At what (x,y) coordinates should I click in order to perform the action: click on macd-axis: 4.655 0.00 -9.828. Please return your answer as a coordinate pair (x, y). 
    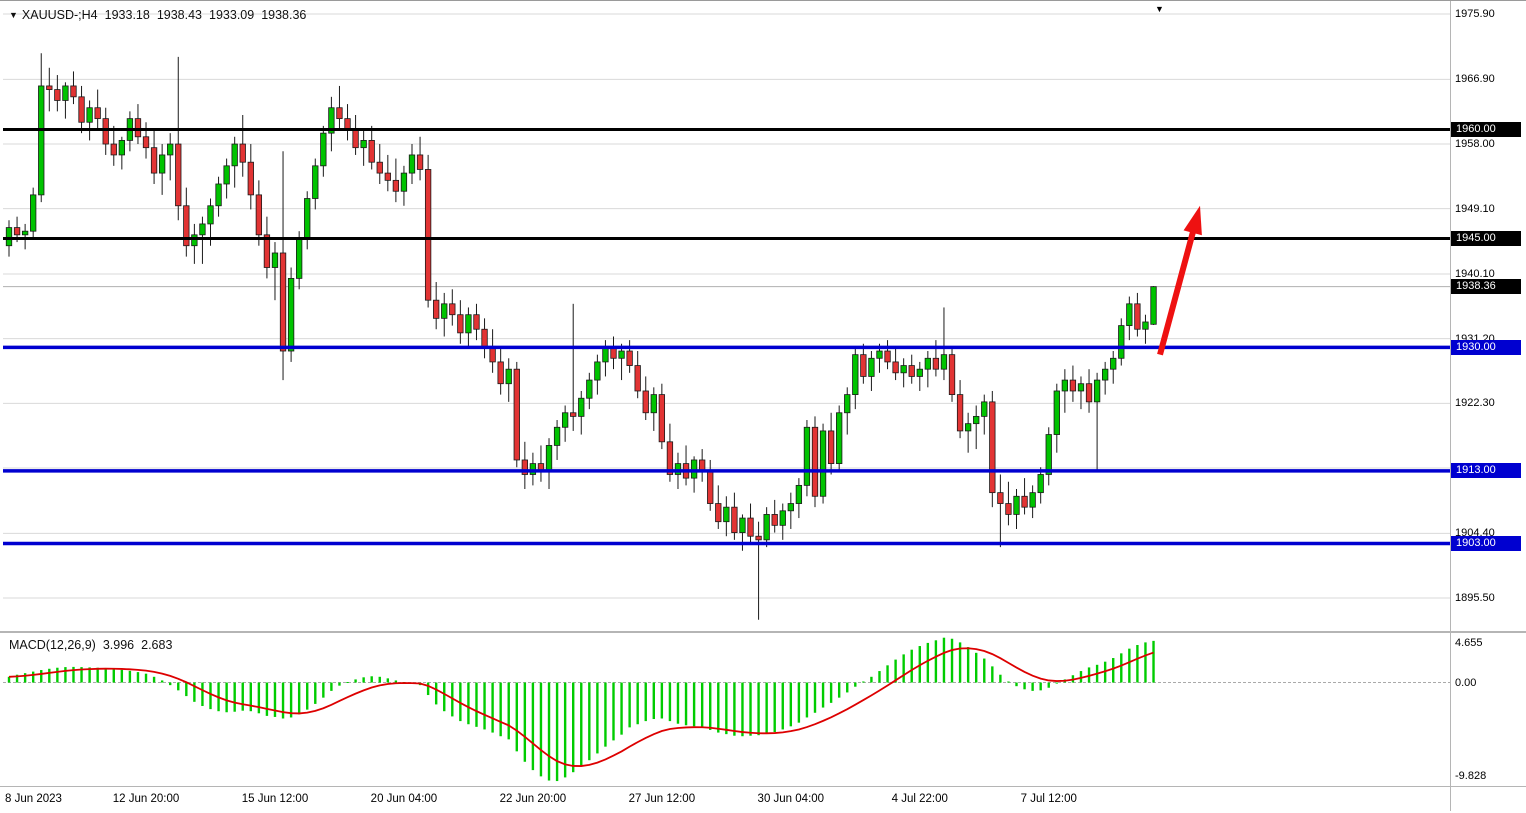
    Looking at the image, I should click on (1488, 709).